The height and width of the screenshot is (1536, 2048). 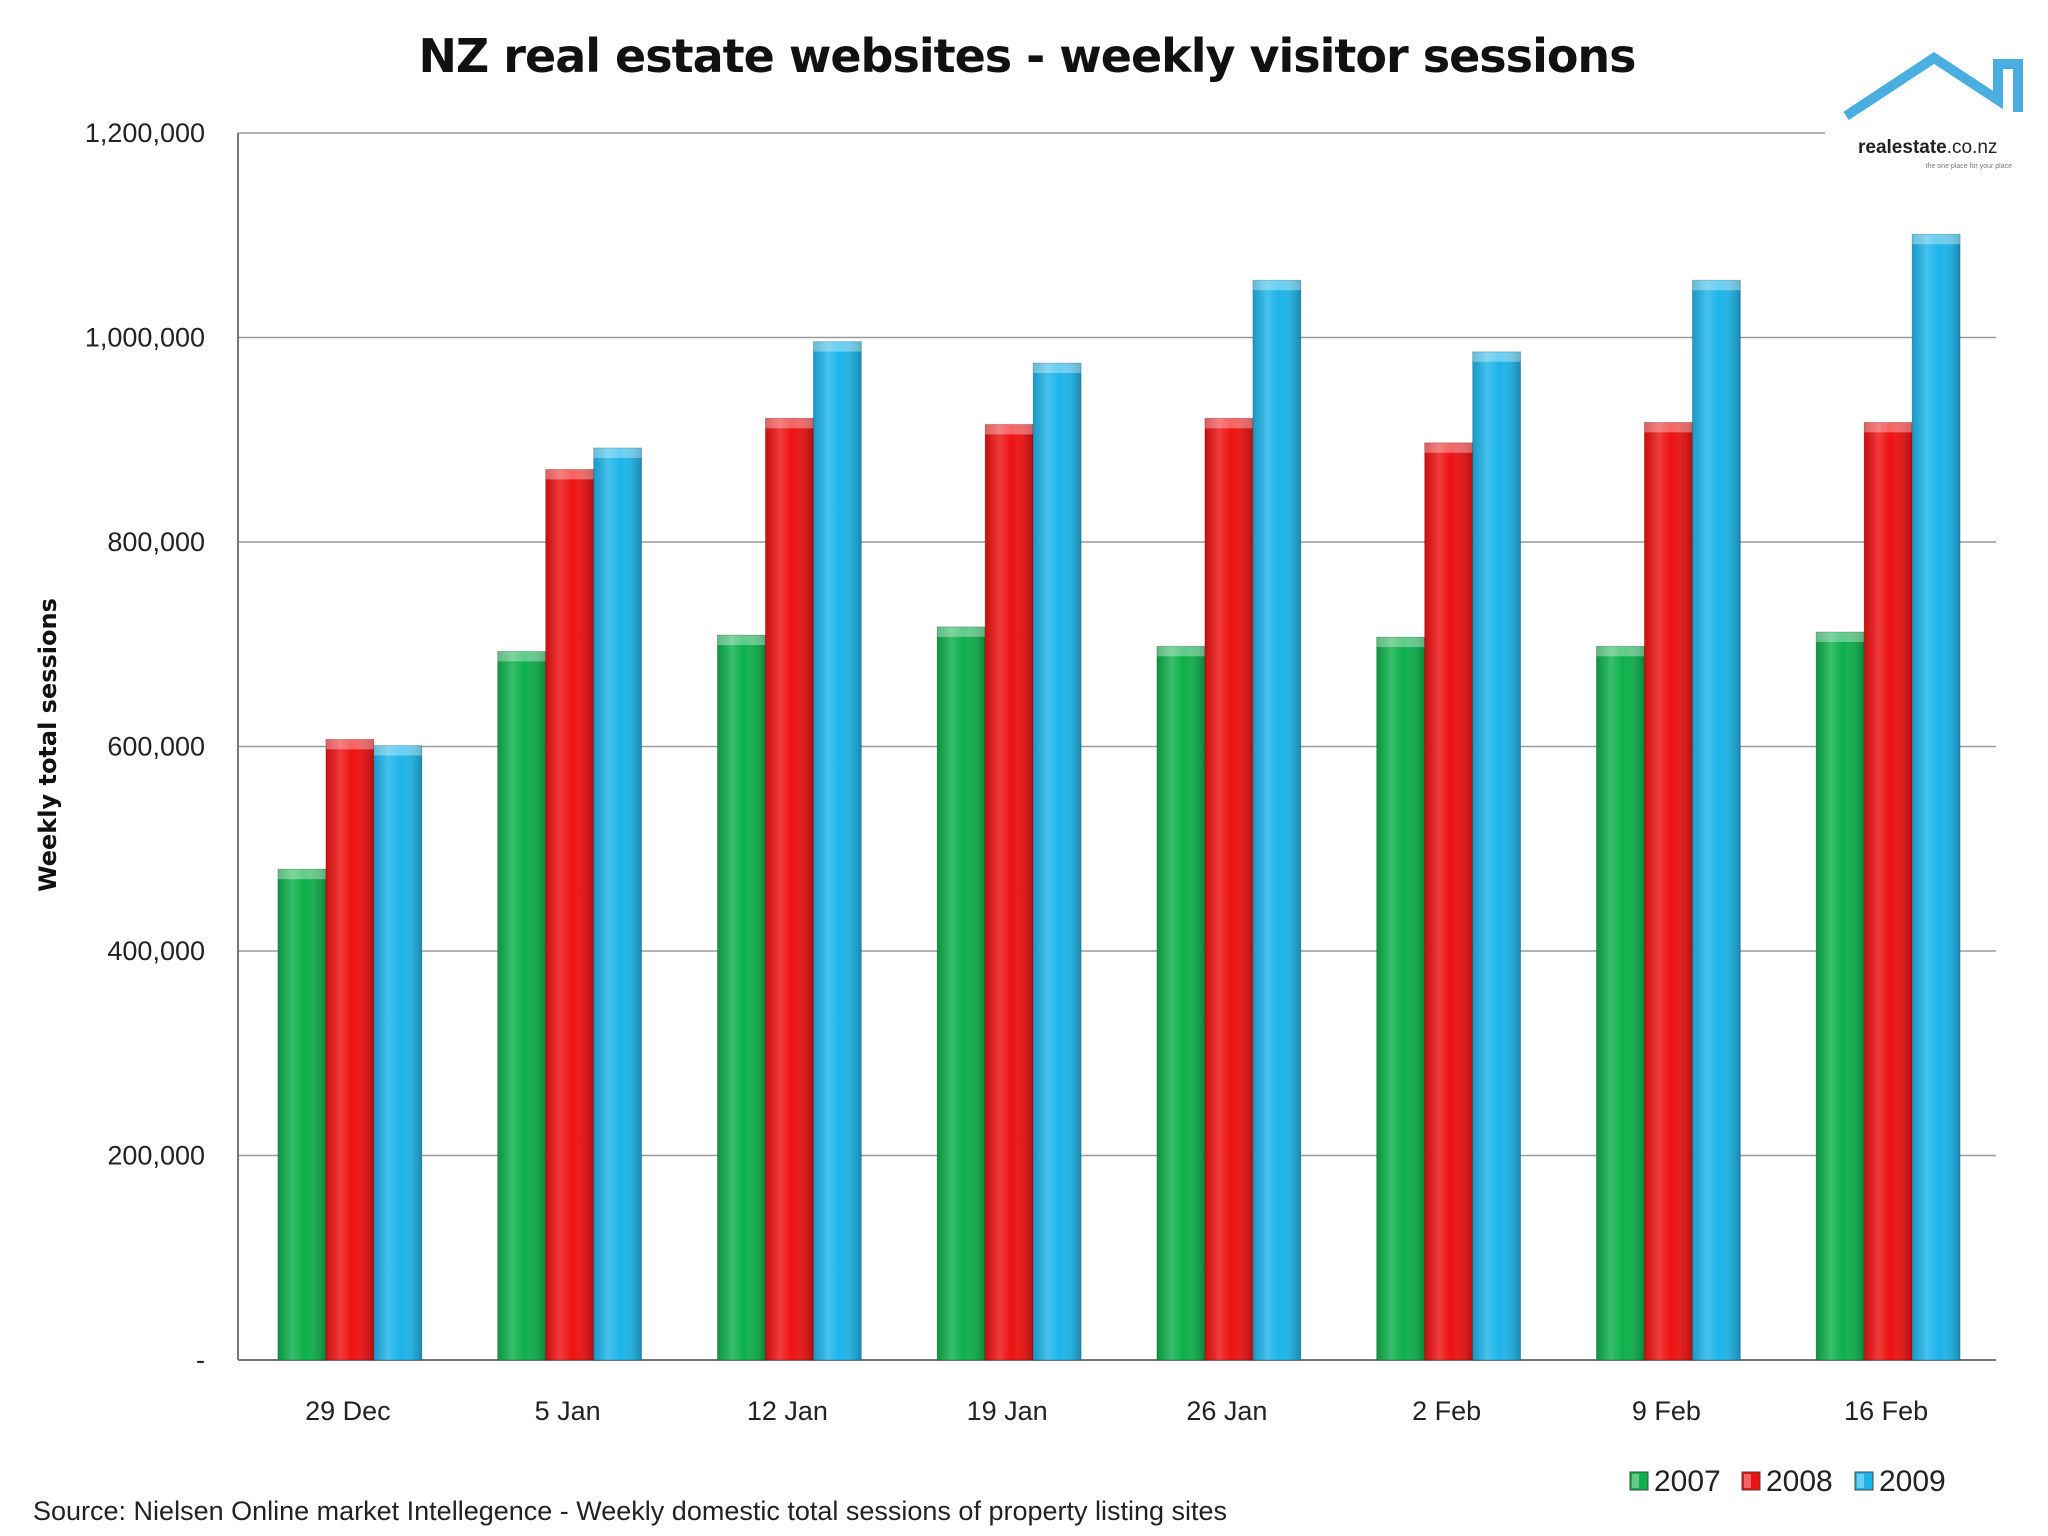 I want to click on svg-text: realestate.co.nz, so click(x=1927, y=147).